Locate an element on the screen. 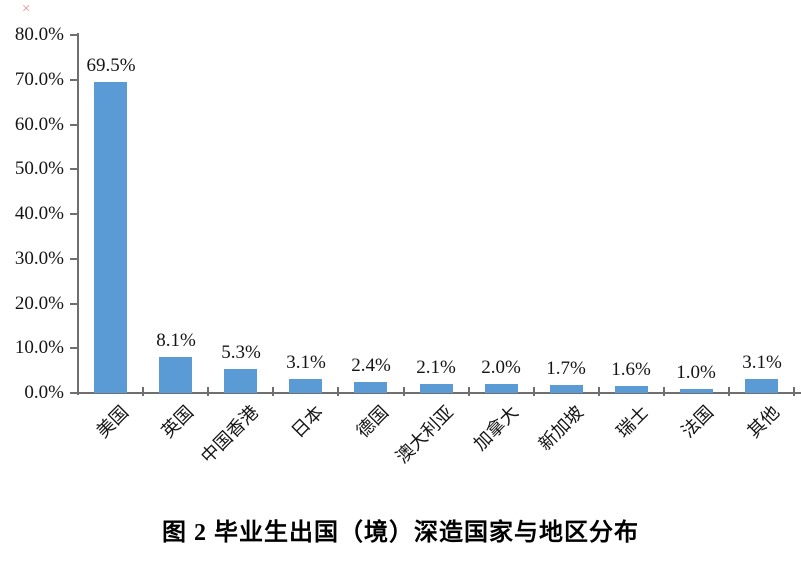 The image size is (801, 561). bar-value-label: 69.5% is located at coordinates (111, 65).